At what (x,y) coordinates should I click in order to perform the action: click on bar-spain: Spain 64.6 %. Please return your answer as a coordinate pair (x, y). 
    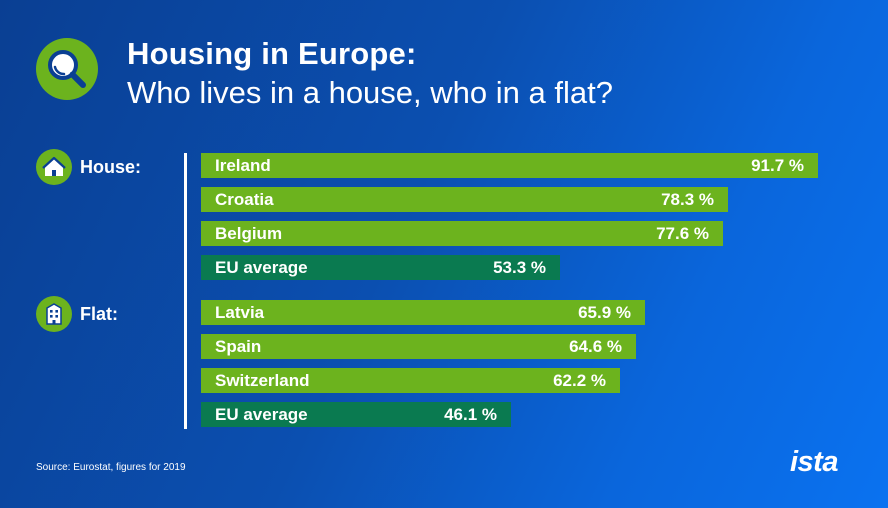
    Looking at the image, I should click on (418, 346).